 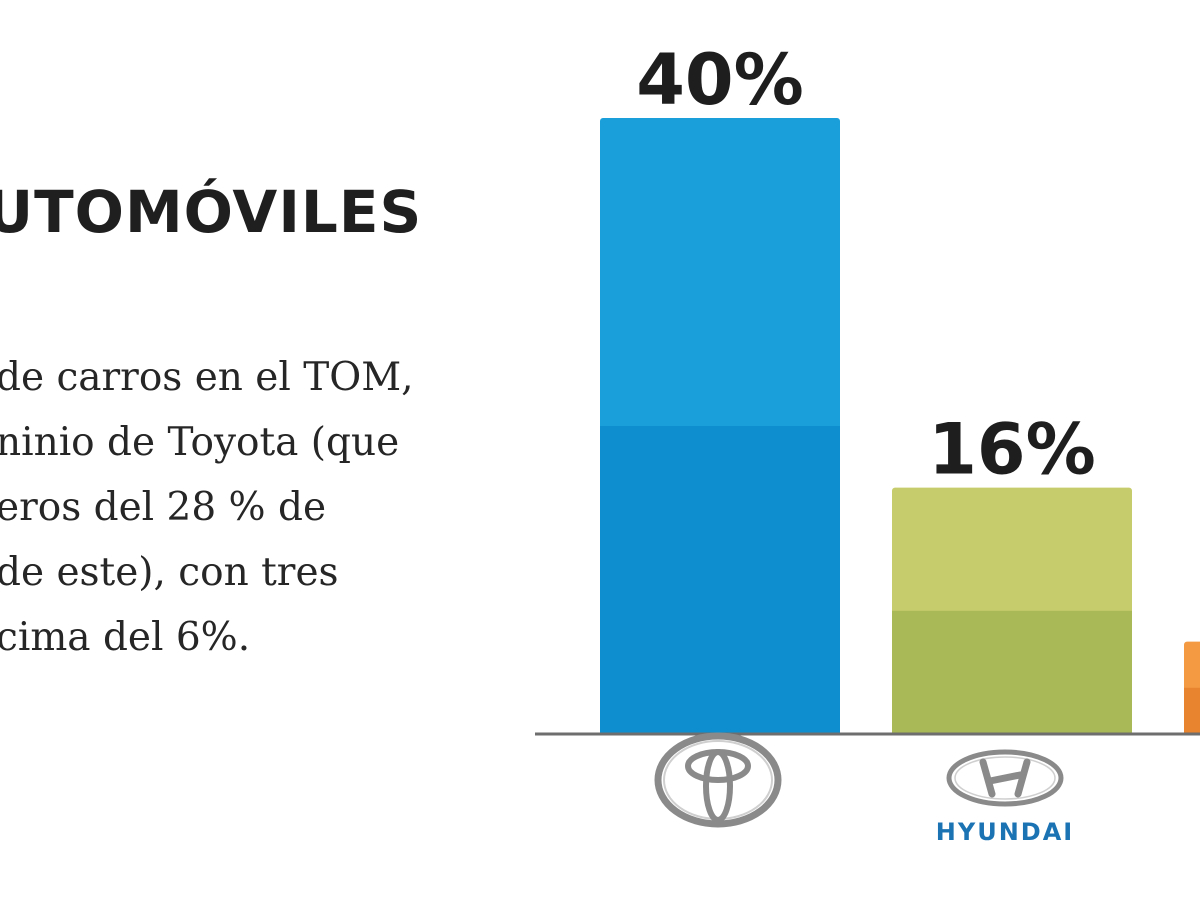 I want to click on body-line: cima del 6%., so click(x=125, y=637).